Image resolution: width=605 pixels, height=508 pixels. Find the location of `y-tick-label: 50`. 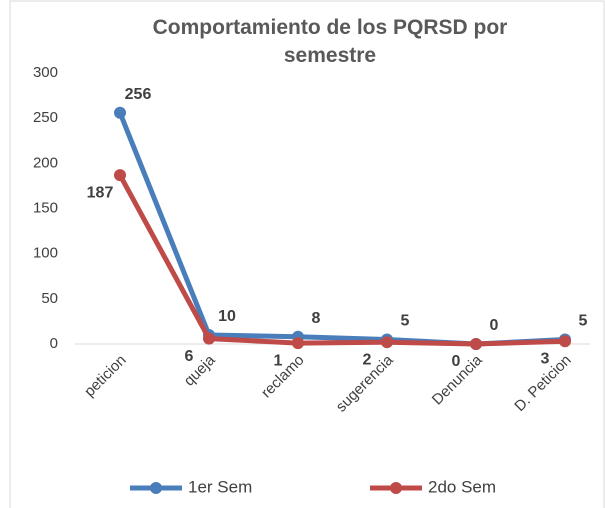

y-tick-label: 50 is located at coordinates (49, 298).